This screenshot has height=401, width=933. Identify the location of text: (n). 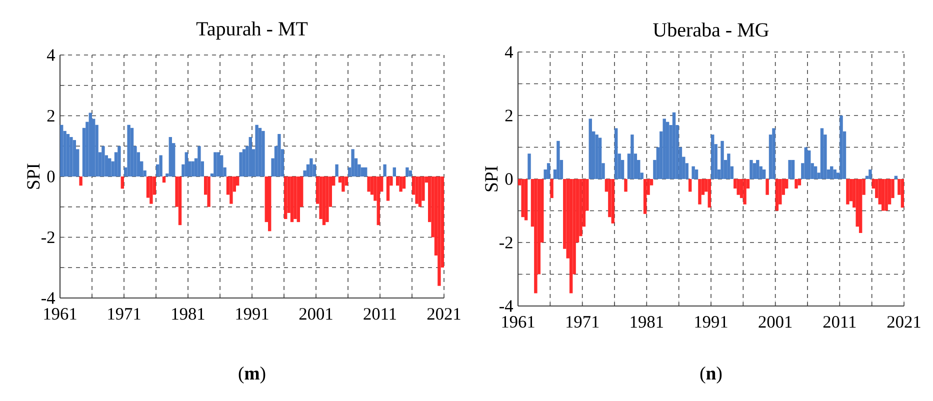
(711, 375).